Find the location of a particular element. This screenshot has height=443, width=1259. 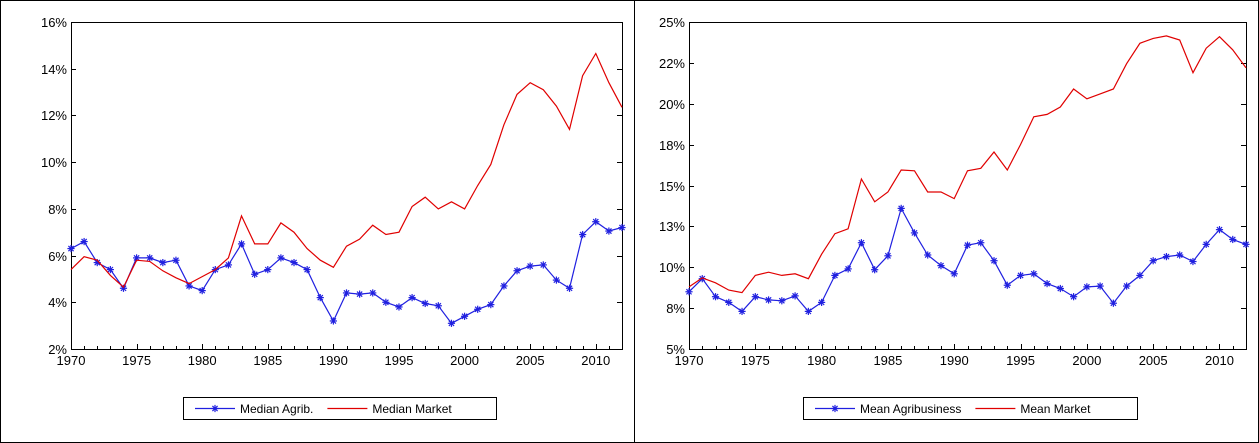

mean-x-tick-label: 1980 is located at coordinates (821, 360).